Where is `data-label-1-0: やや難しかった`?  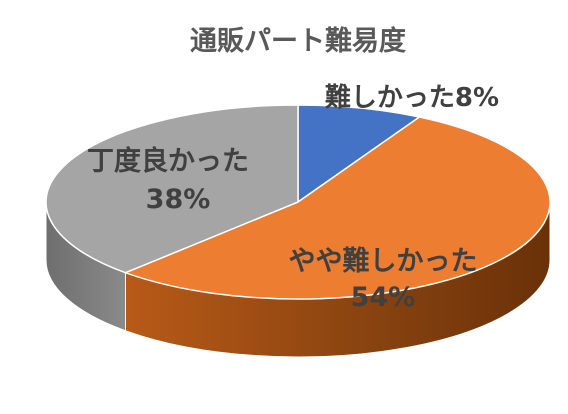
data-label-1-0: やや難しかった is located at coordinates (383, 261).